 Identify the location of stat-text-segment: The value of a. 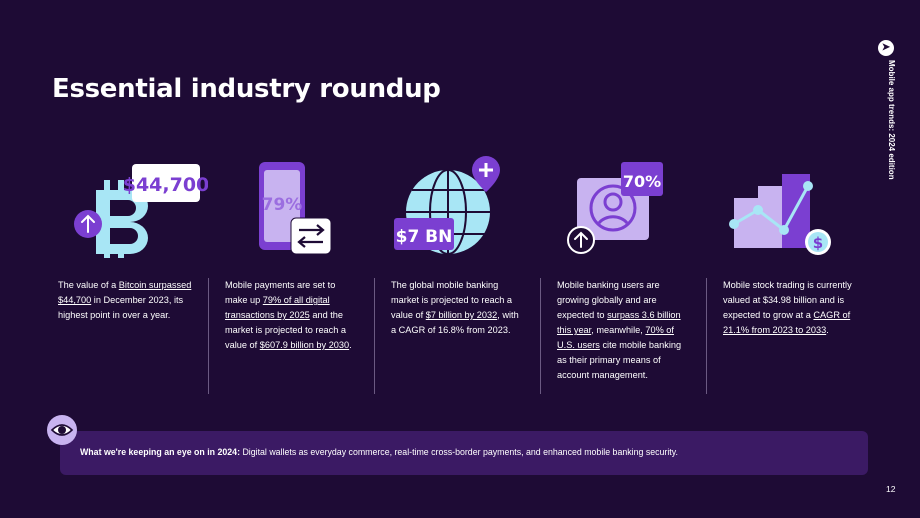
(88, 285).